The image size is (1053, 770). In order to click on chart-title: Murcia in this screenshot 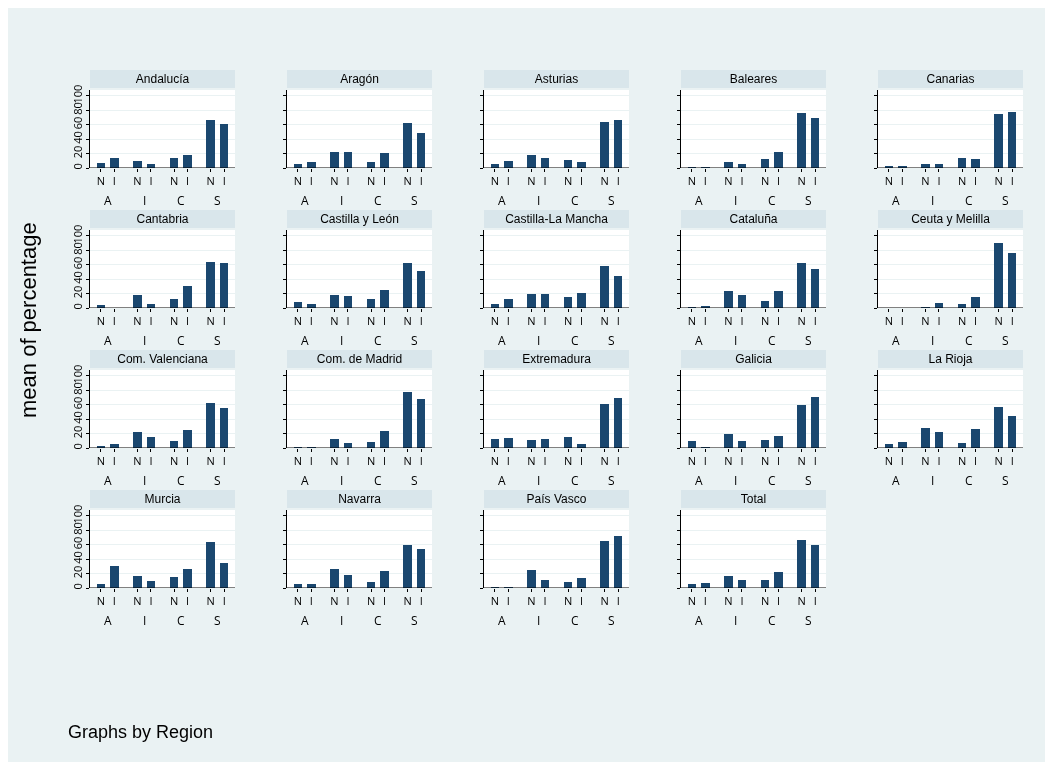, I will do `click(162, 499)`.